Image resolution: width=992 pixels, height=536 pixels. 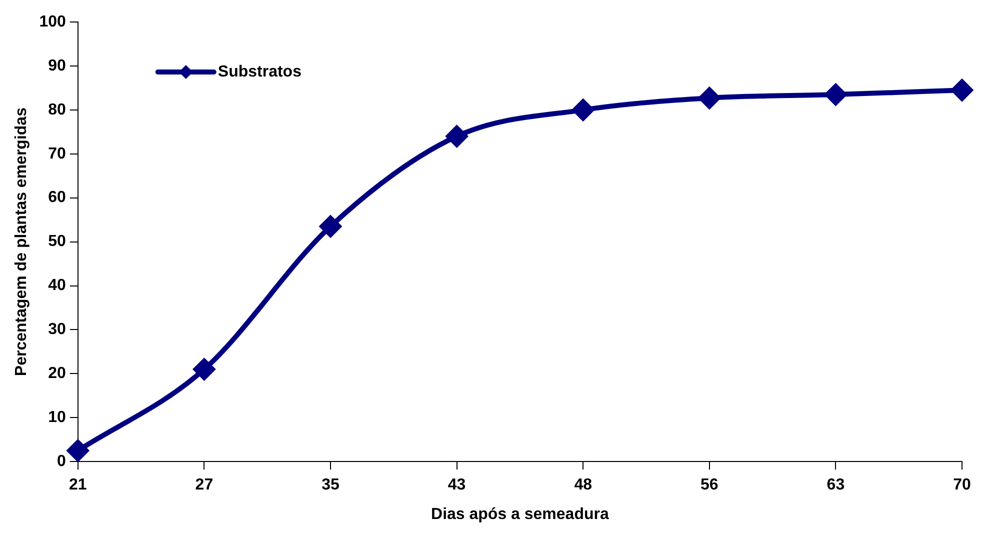 I want to click on y-tick-label: 10, so click(x=57, y=417).